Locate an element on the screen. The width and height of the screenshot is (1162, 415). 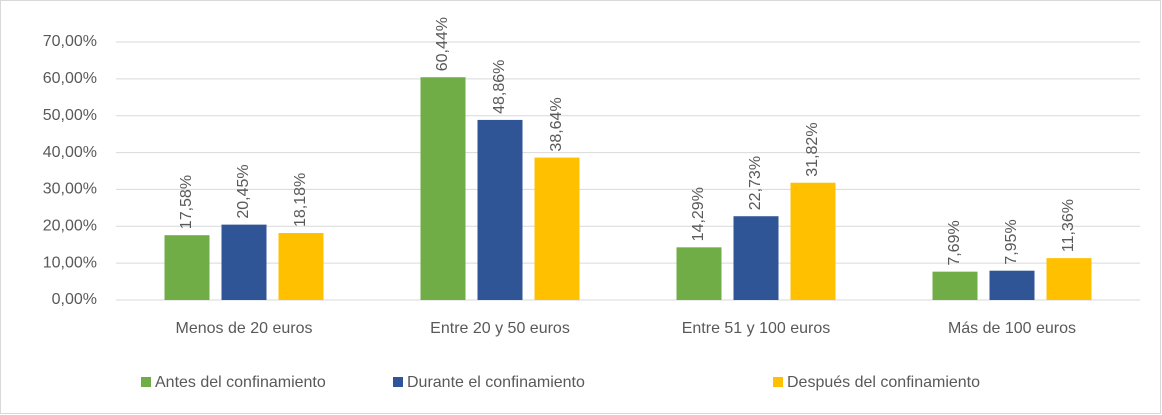
data-label: 31,82% is located at coordinates (812, 149).